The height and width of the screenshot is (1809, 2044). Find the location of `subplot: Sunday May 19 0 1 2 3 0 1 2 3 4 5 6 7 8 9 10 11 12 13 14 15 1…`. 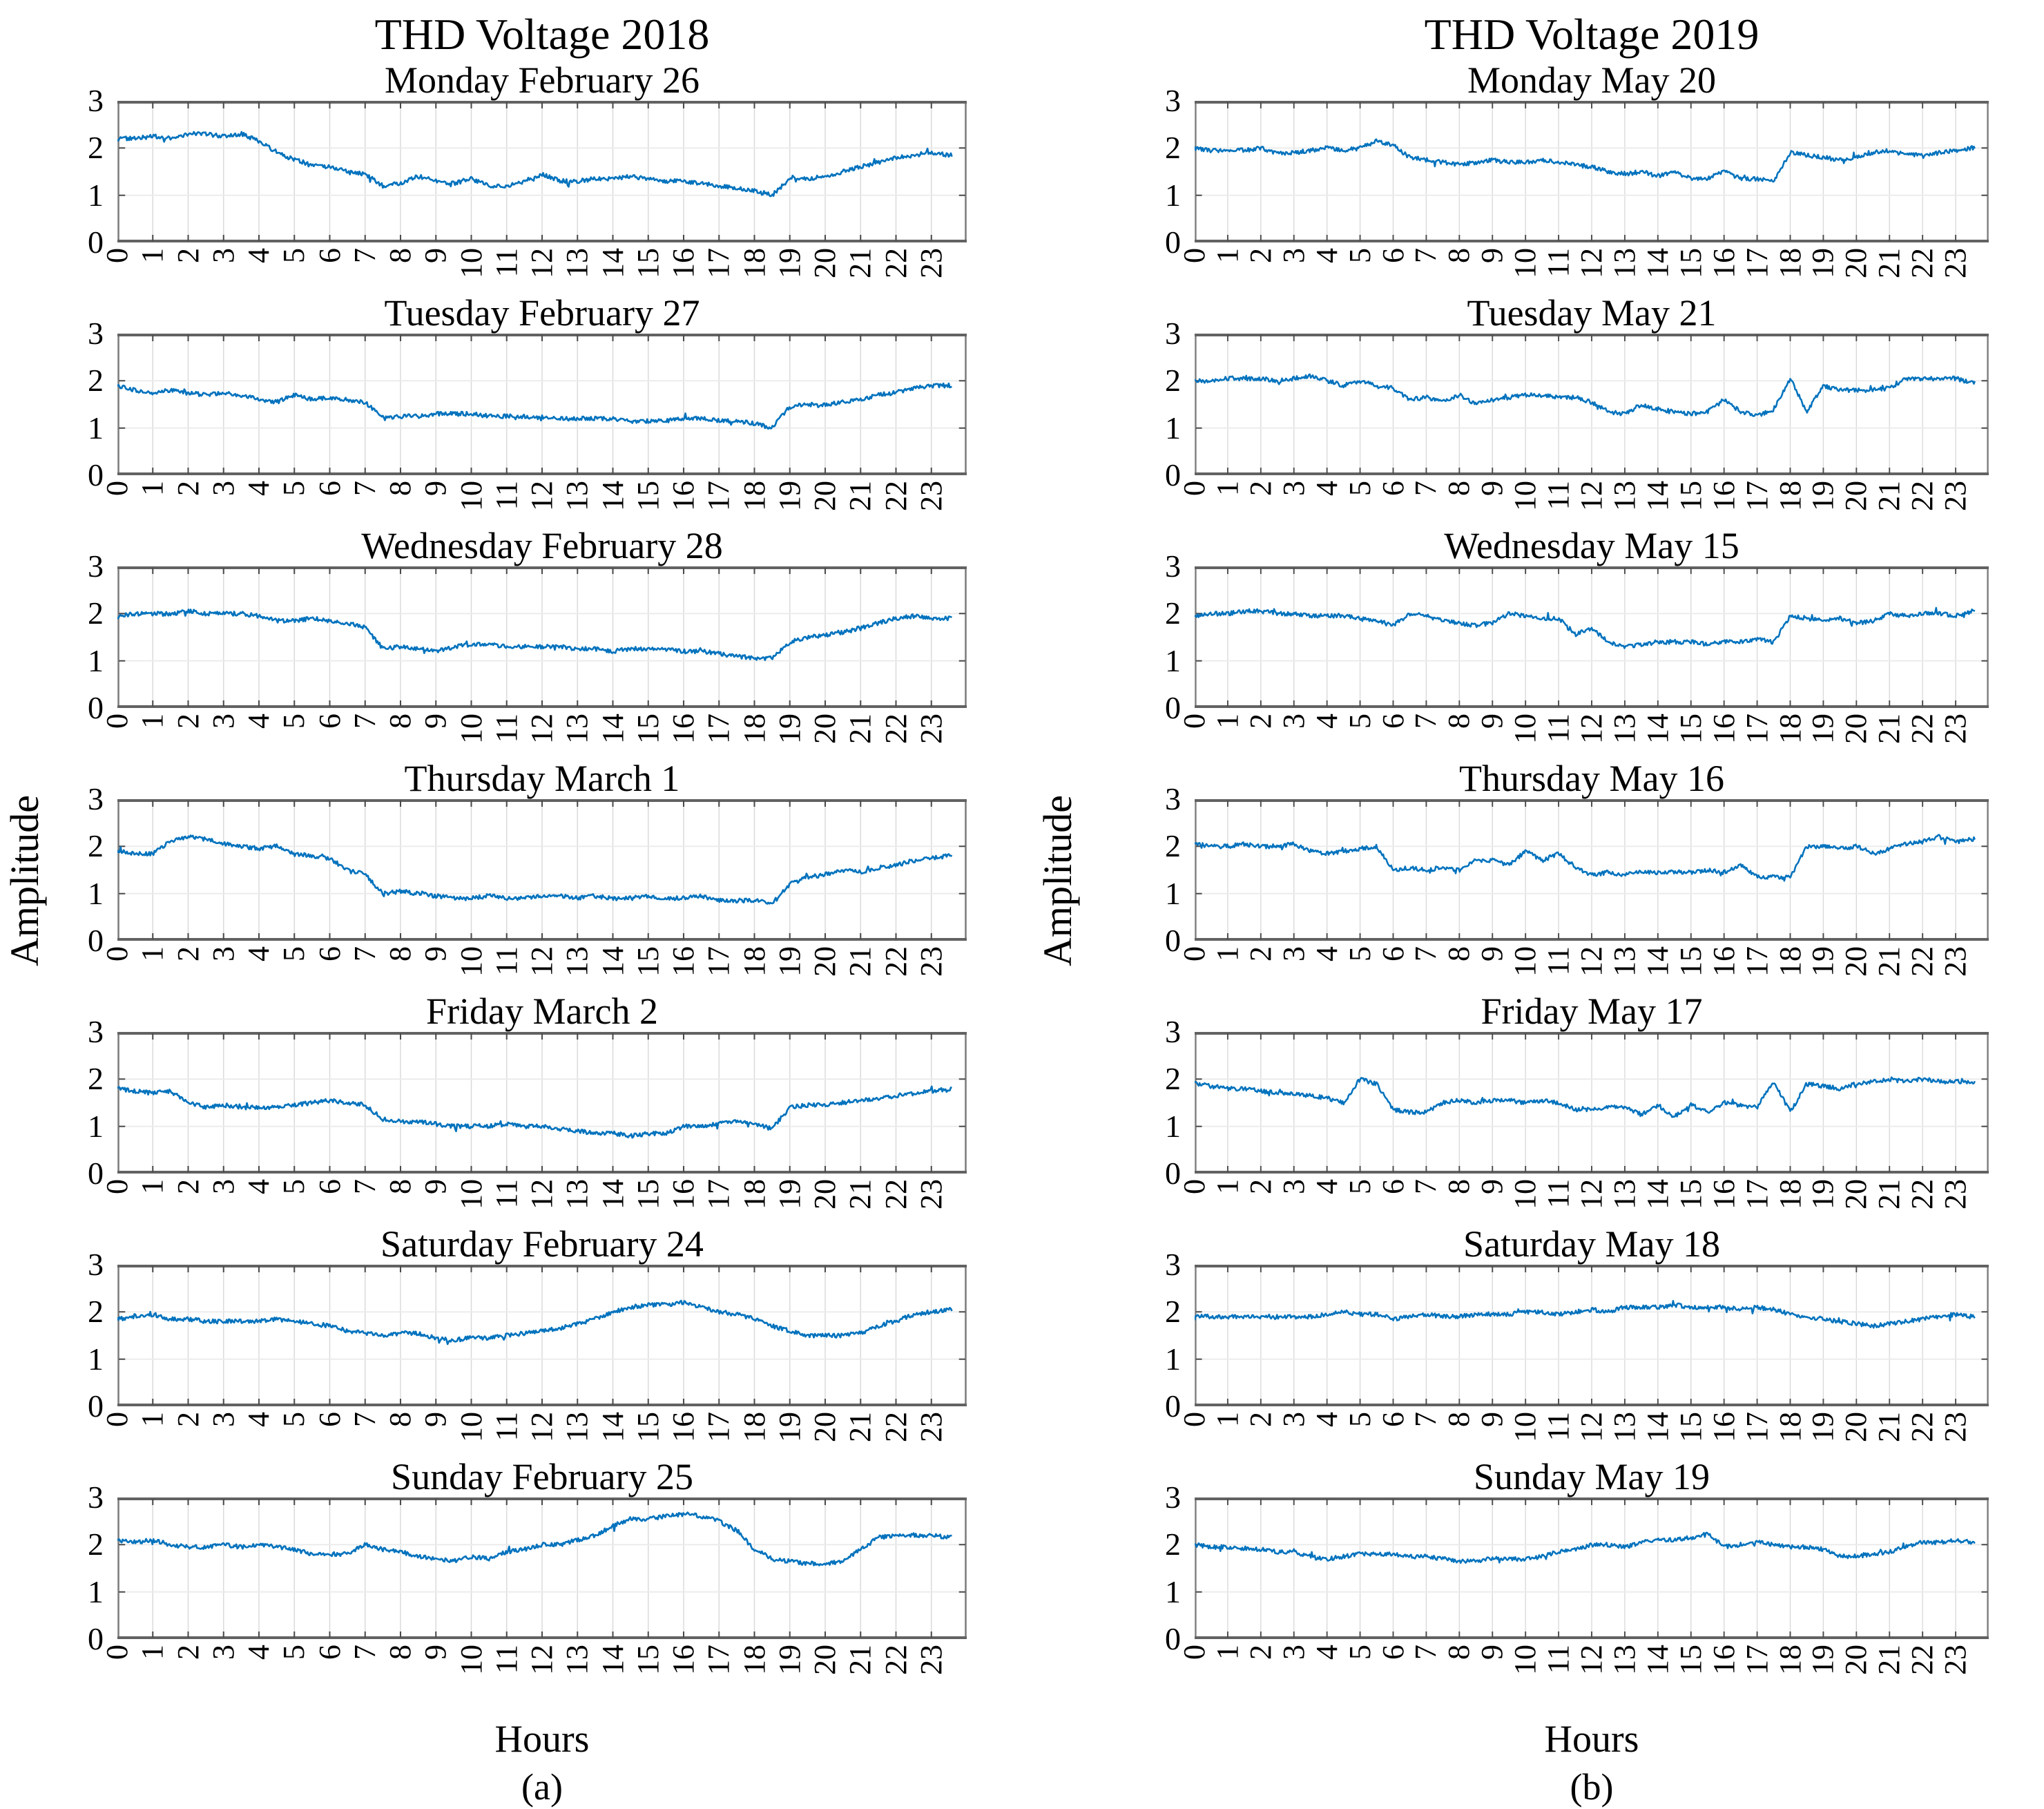

subplot: Sunday May 19 0 1 2 3 0 1 2 3 4 5 6 7 8 9 10 11 12 13 14 15 1… is located at coordinates (1533, 1572).